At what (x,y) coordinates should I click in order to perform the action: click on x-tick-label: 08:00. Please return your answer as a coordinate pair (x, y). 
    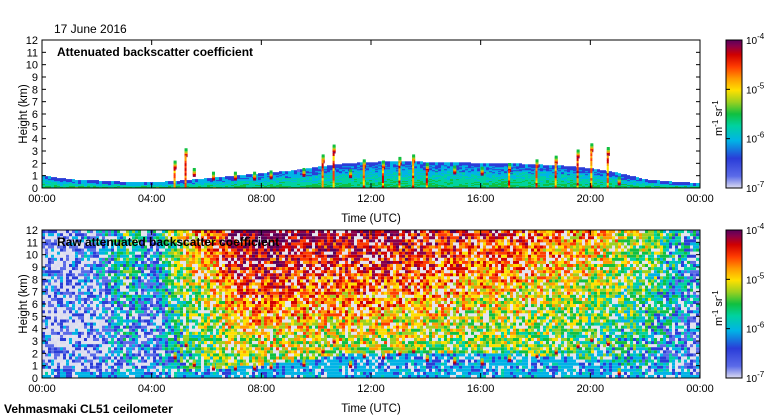
    Looking at the image, I should click on (262, 199).